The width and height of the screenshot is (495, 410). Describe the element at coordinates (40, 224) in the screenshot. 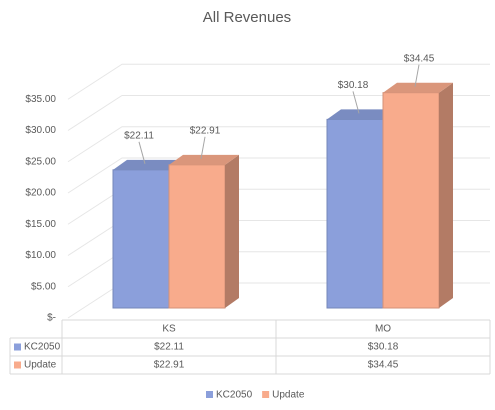

I see `y-tick-label: $15.00` at that location.